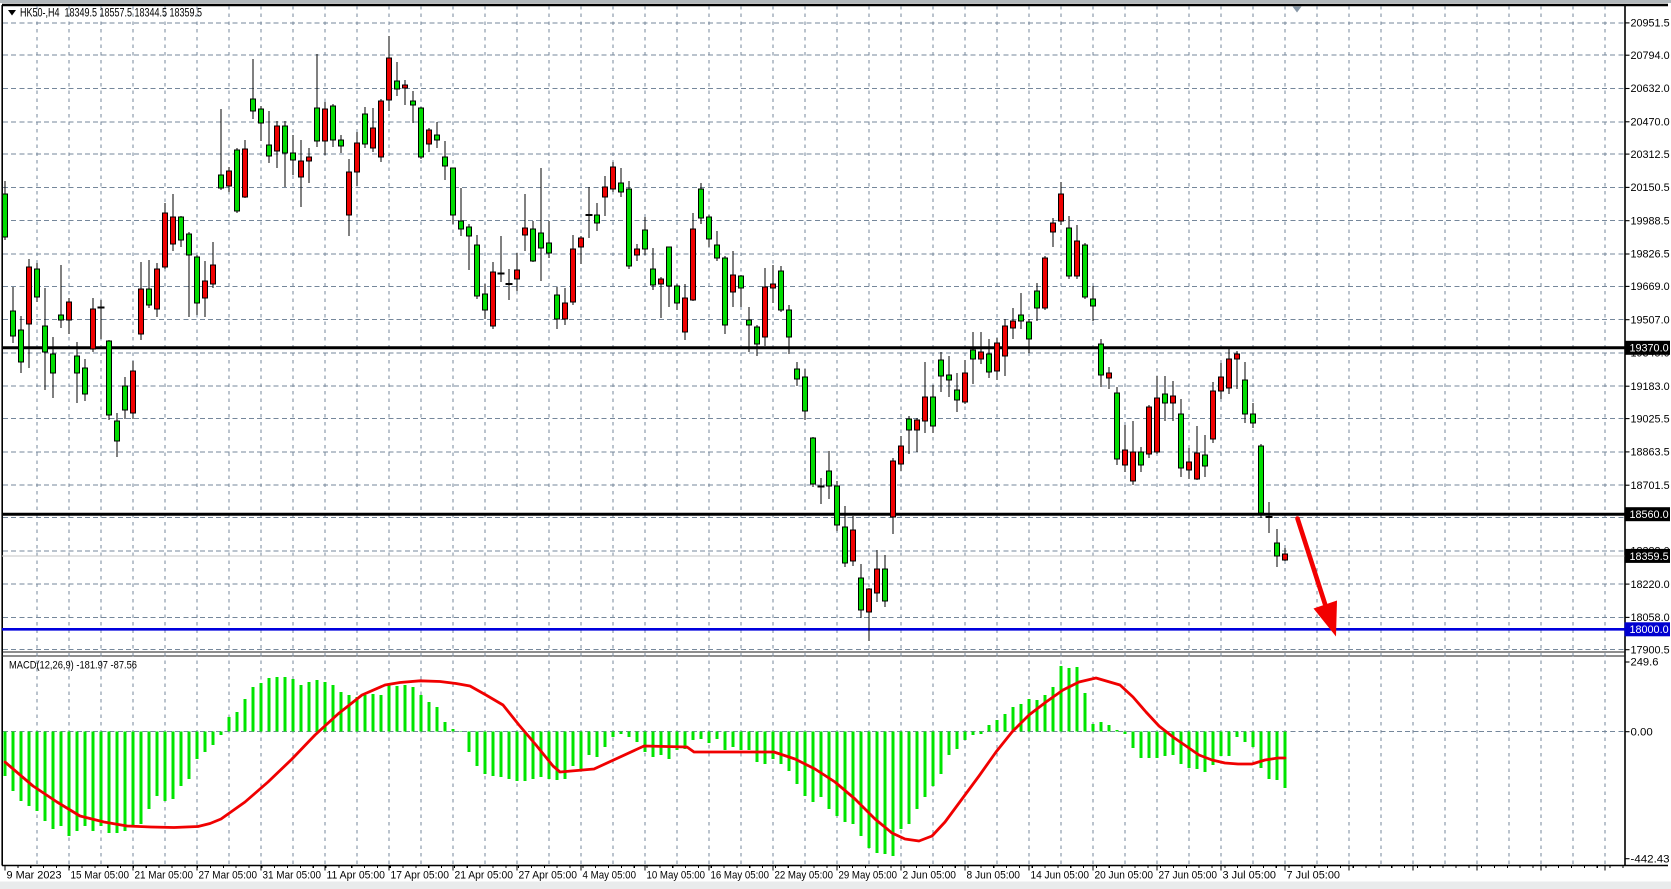 This screenshot has width=1671, height=889. I want to click on svg-text: 18701.5, so click(1650, 486).